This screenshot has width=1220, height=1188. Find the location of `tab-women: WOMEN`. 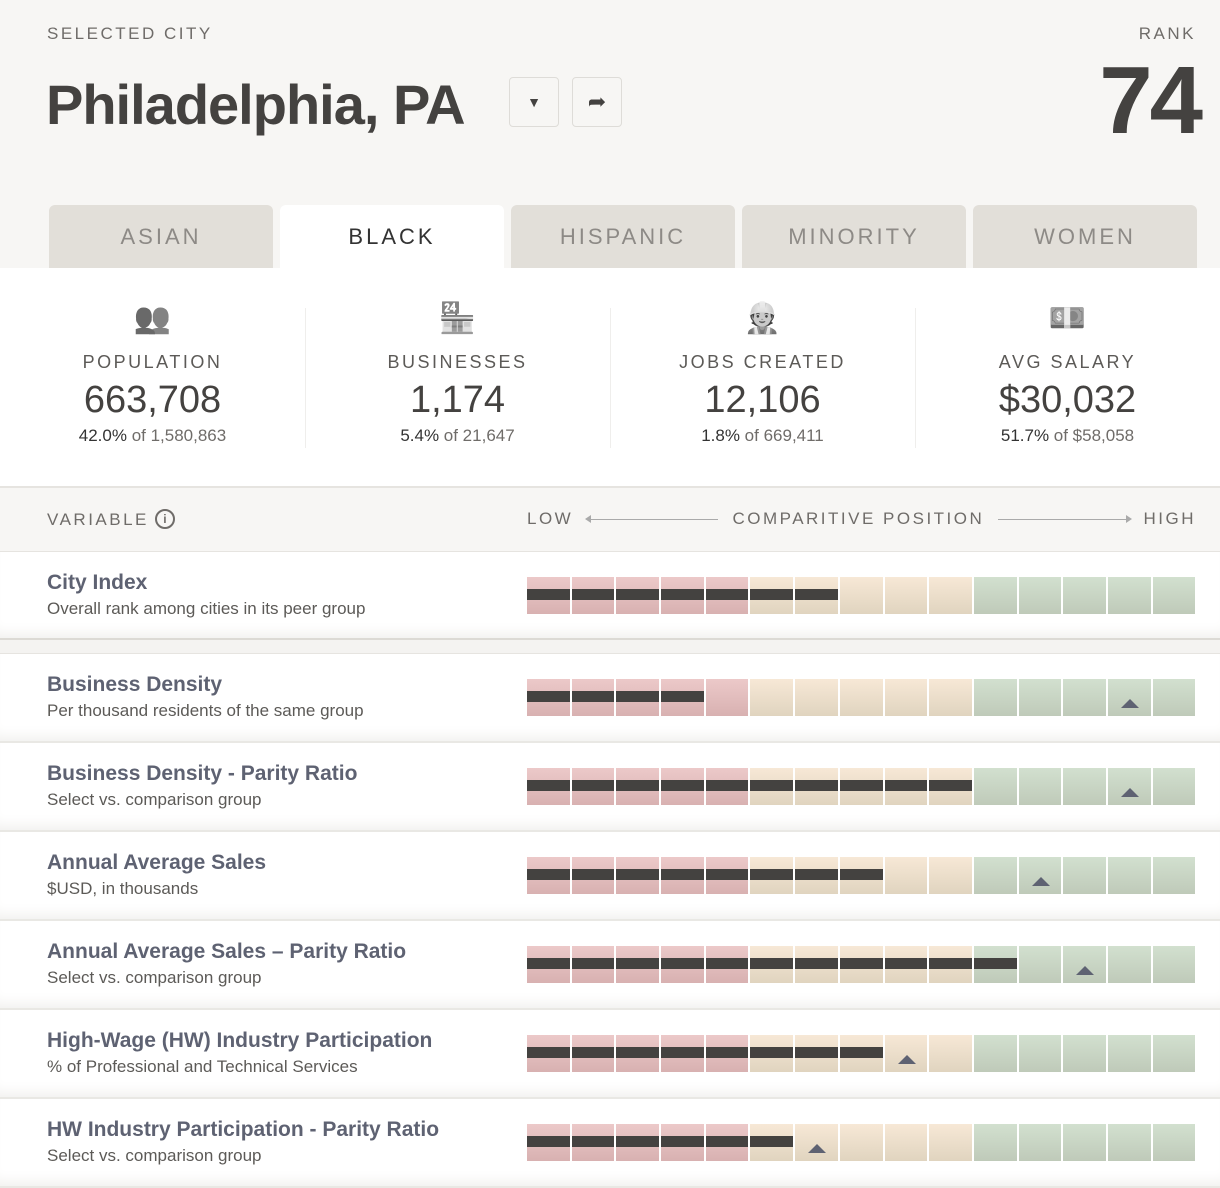

tab-women: WOMEN is located at coordinates (1085, 236).